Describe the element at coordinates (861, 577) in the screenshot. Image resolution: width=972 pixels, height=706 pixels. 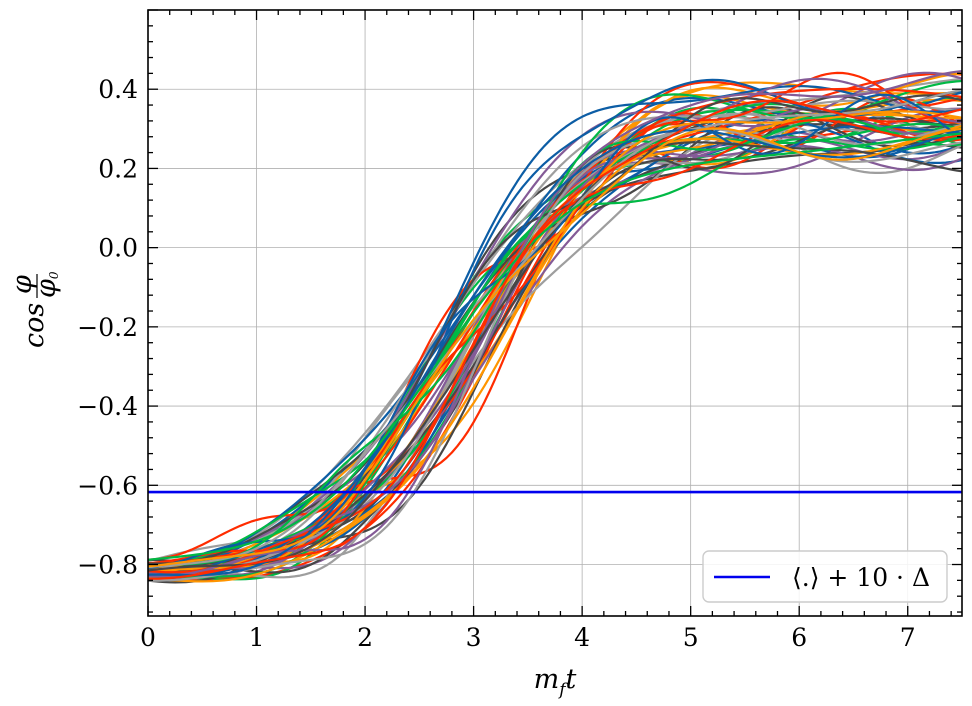
I see `legend-label: ⟨.⟩ + 10 · Δ` at that location.